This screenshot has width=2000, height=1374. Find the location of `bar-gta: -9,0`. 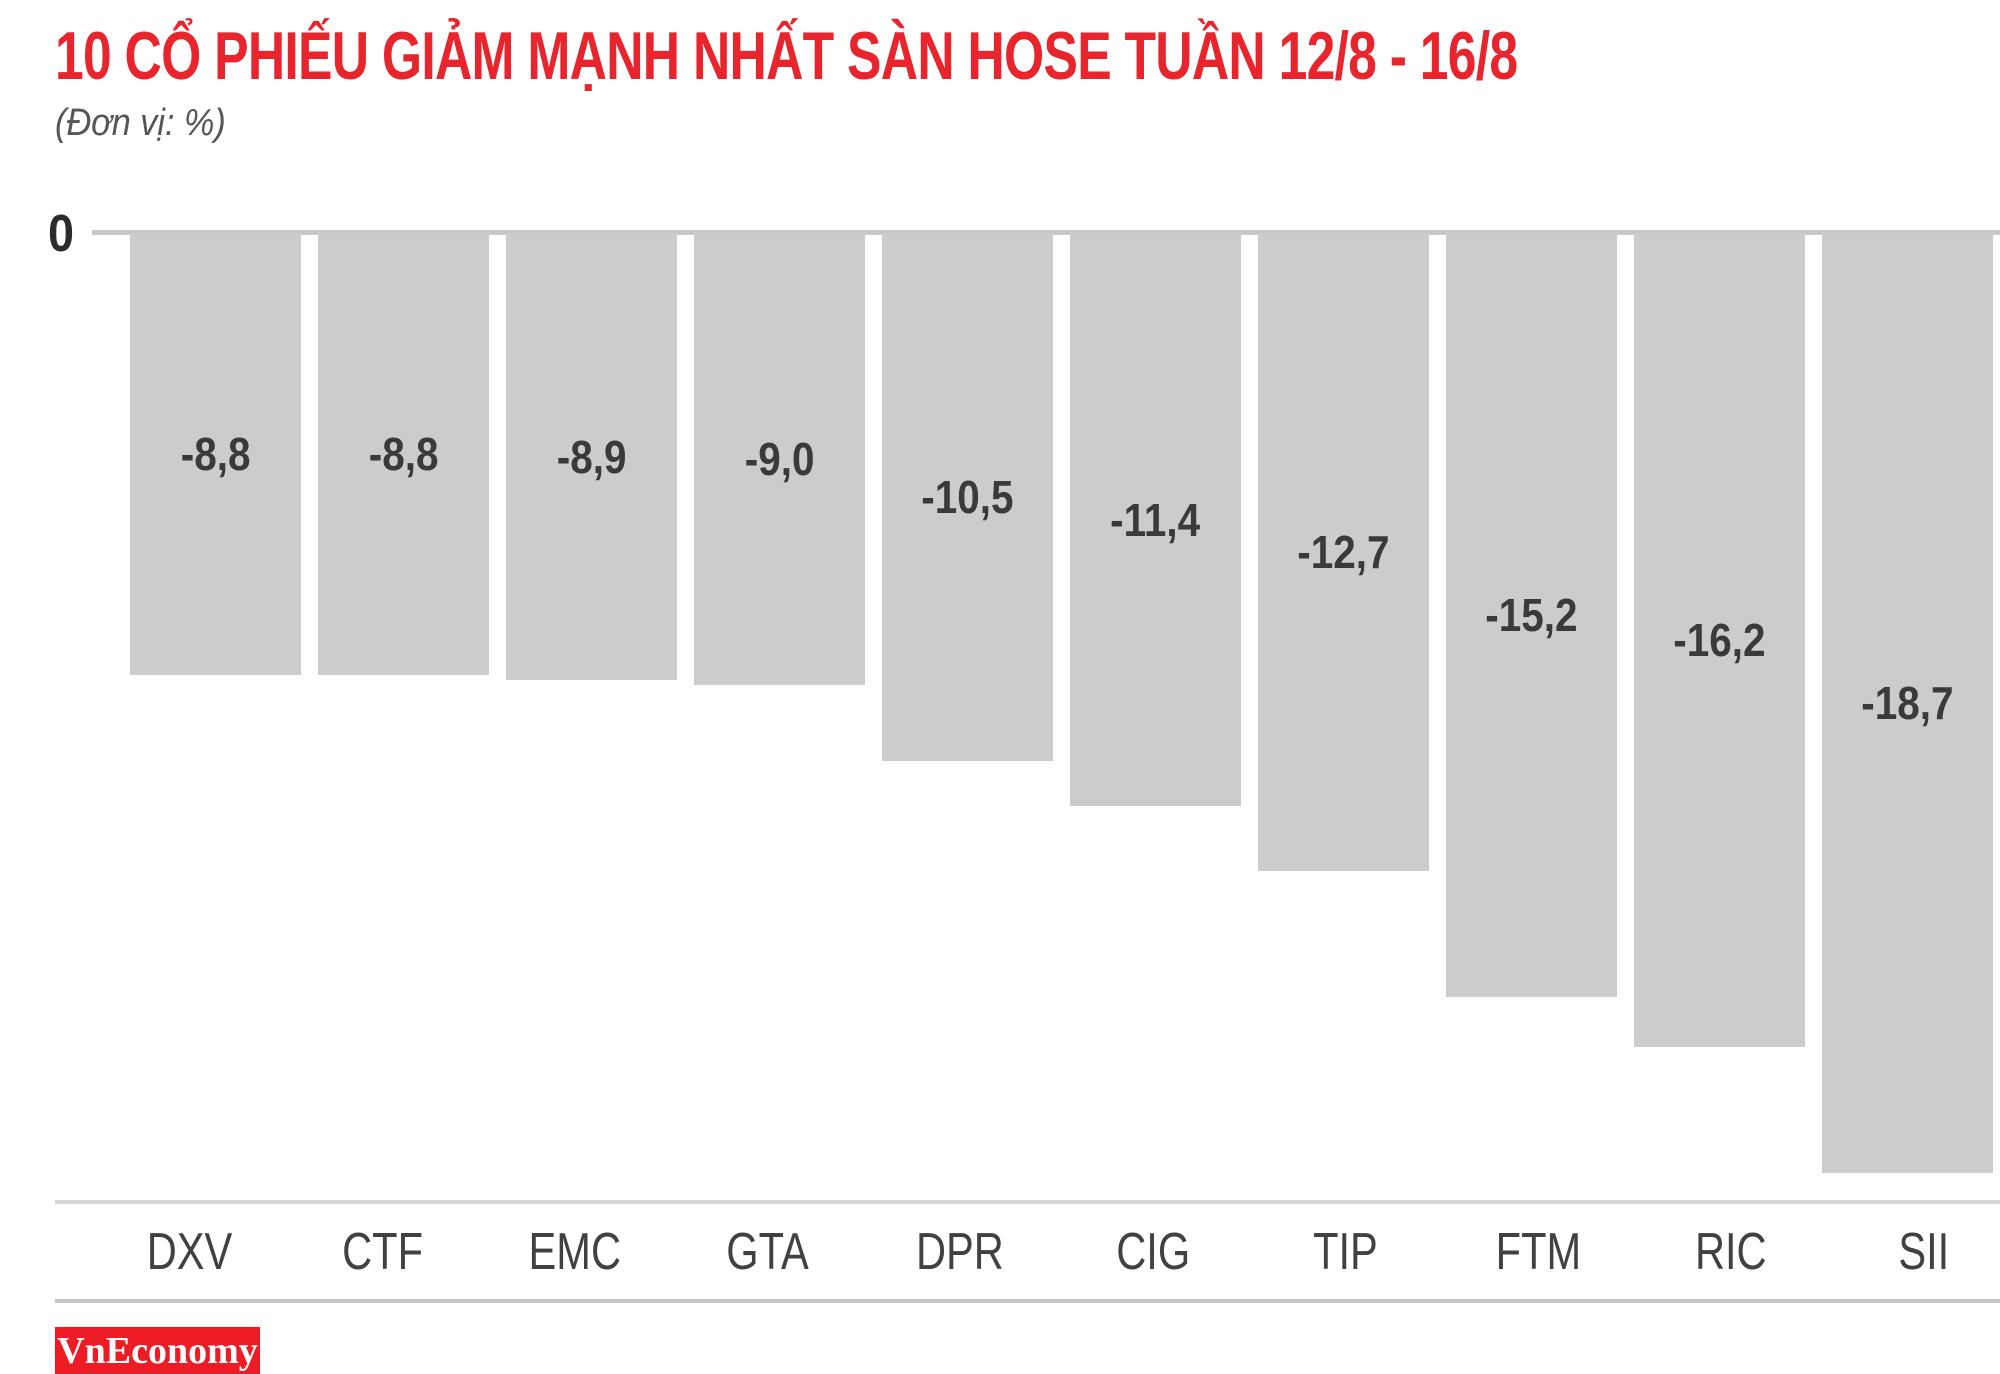

bar-gta: -9,0 is located at coordinates (779, 459).